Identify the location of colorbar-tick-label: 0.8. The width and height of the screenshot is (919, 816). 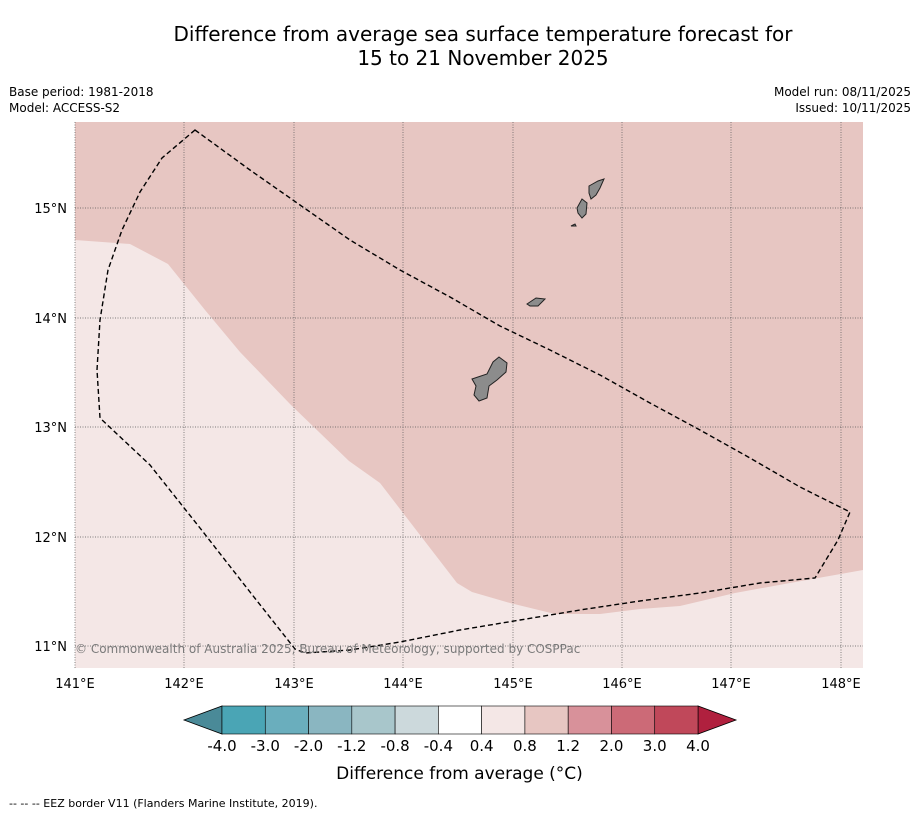
(525, 746).